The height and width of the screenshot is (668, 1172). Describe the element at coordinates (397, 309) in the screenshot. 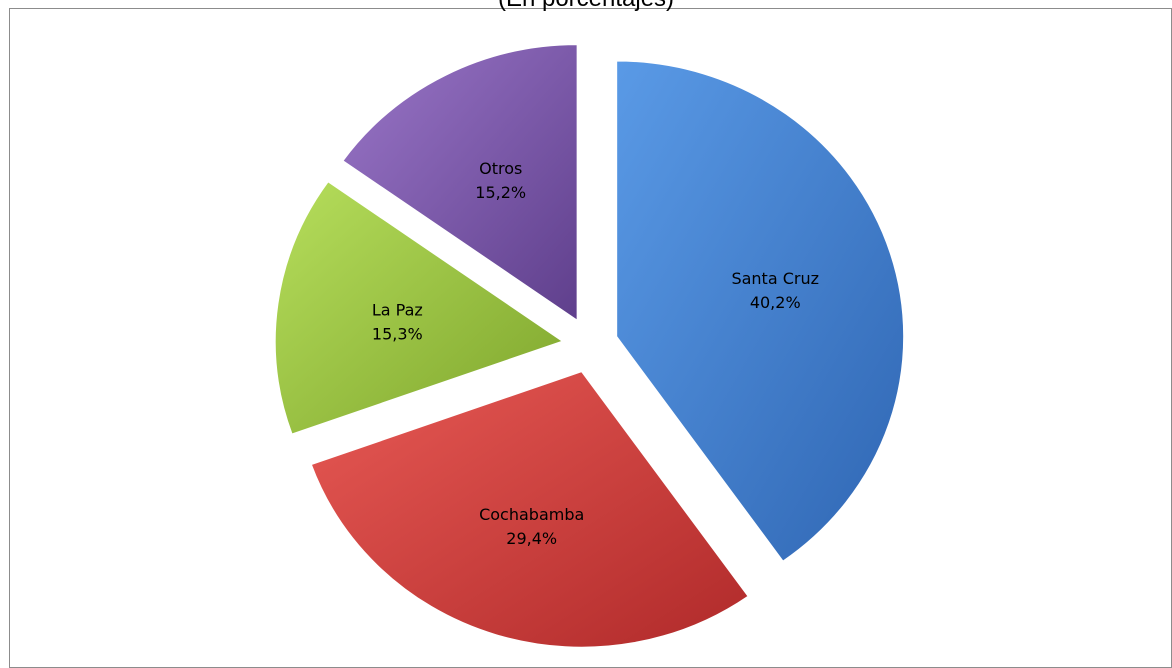

I see `slice-label: La Paz` at that location.